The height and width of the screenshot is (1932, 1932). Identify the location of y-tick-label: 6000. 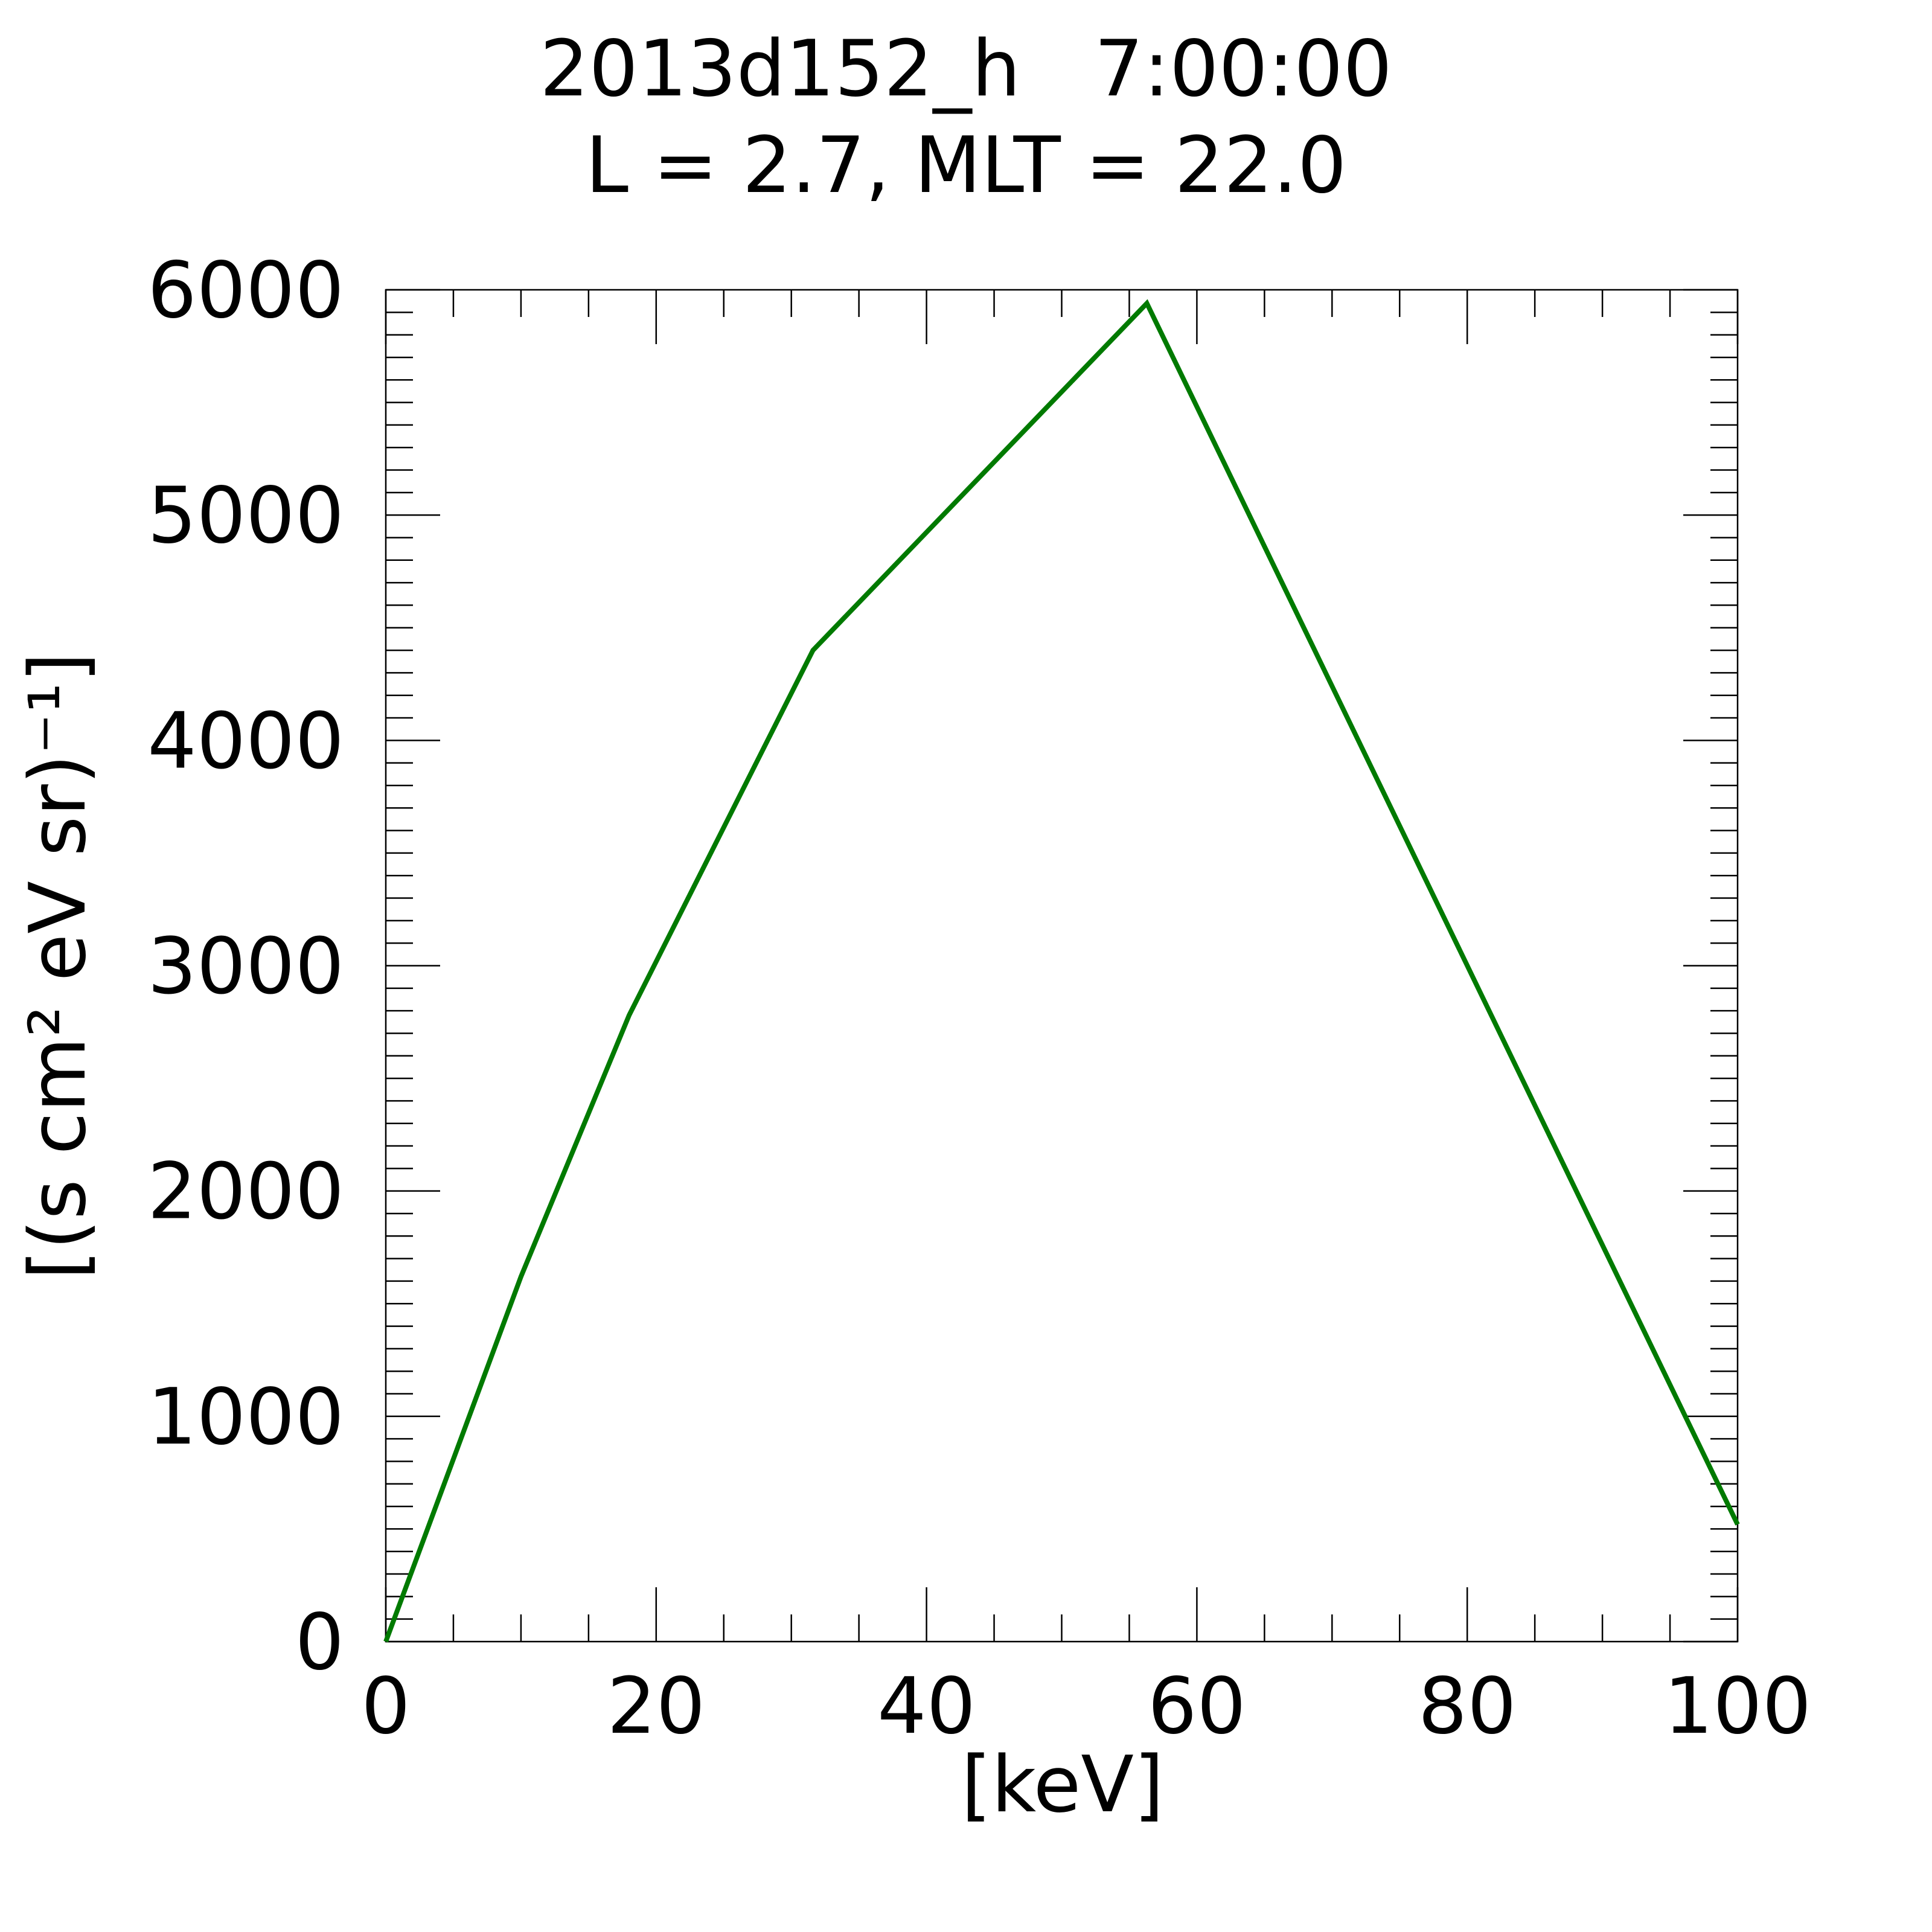
(246, 291).